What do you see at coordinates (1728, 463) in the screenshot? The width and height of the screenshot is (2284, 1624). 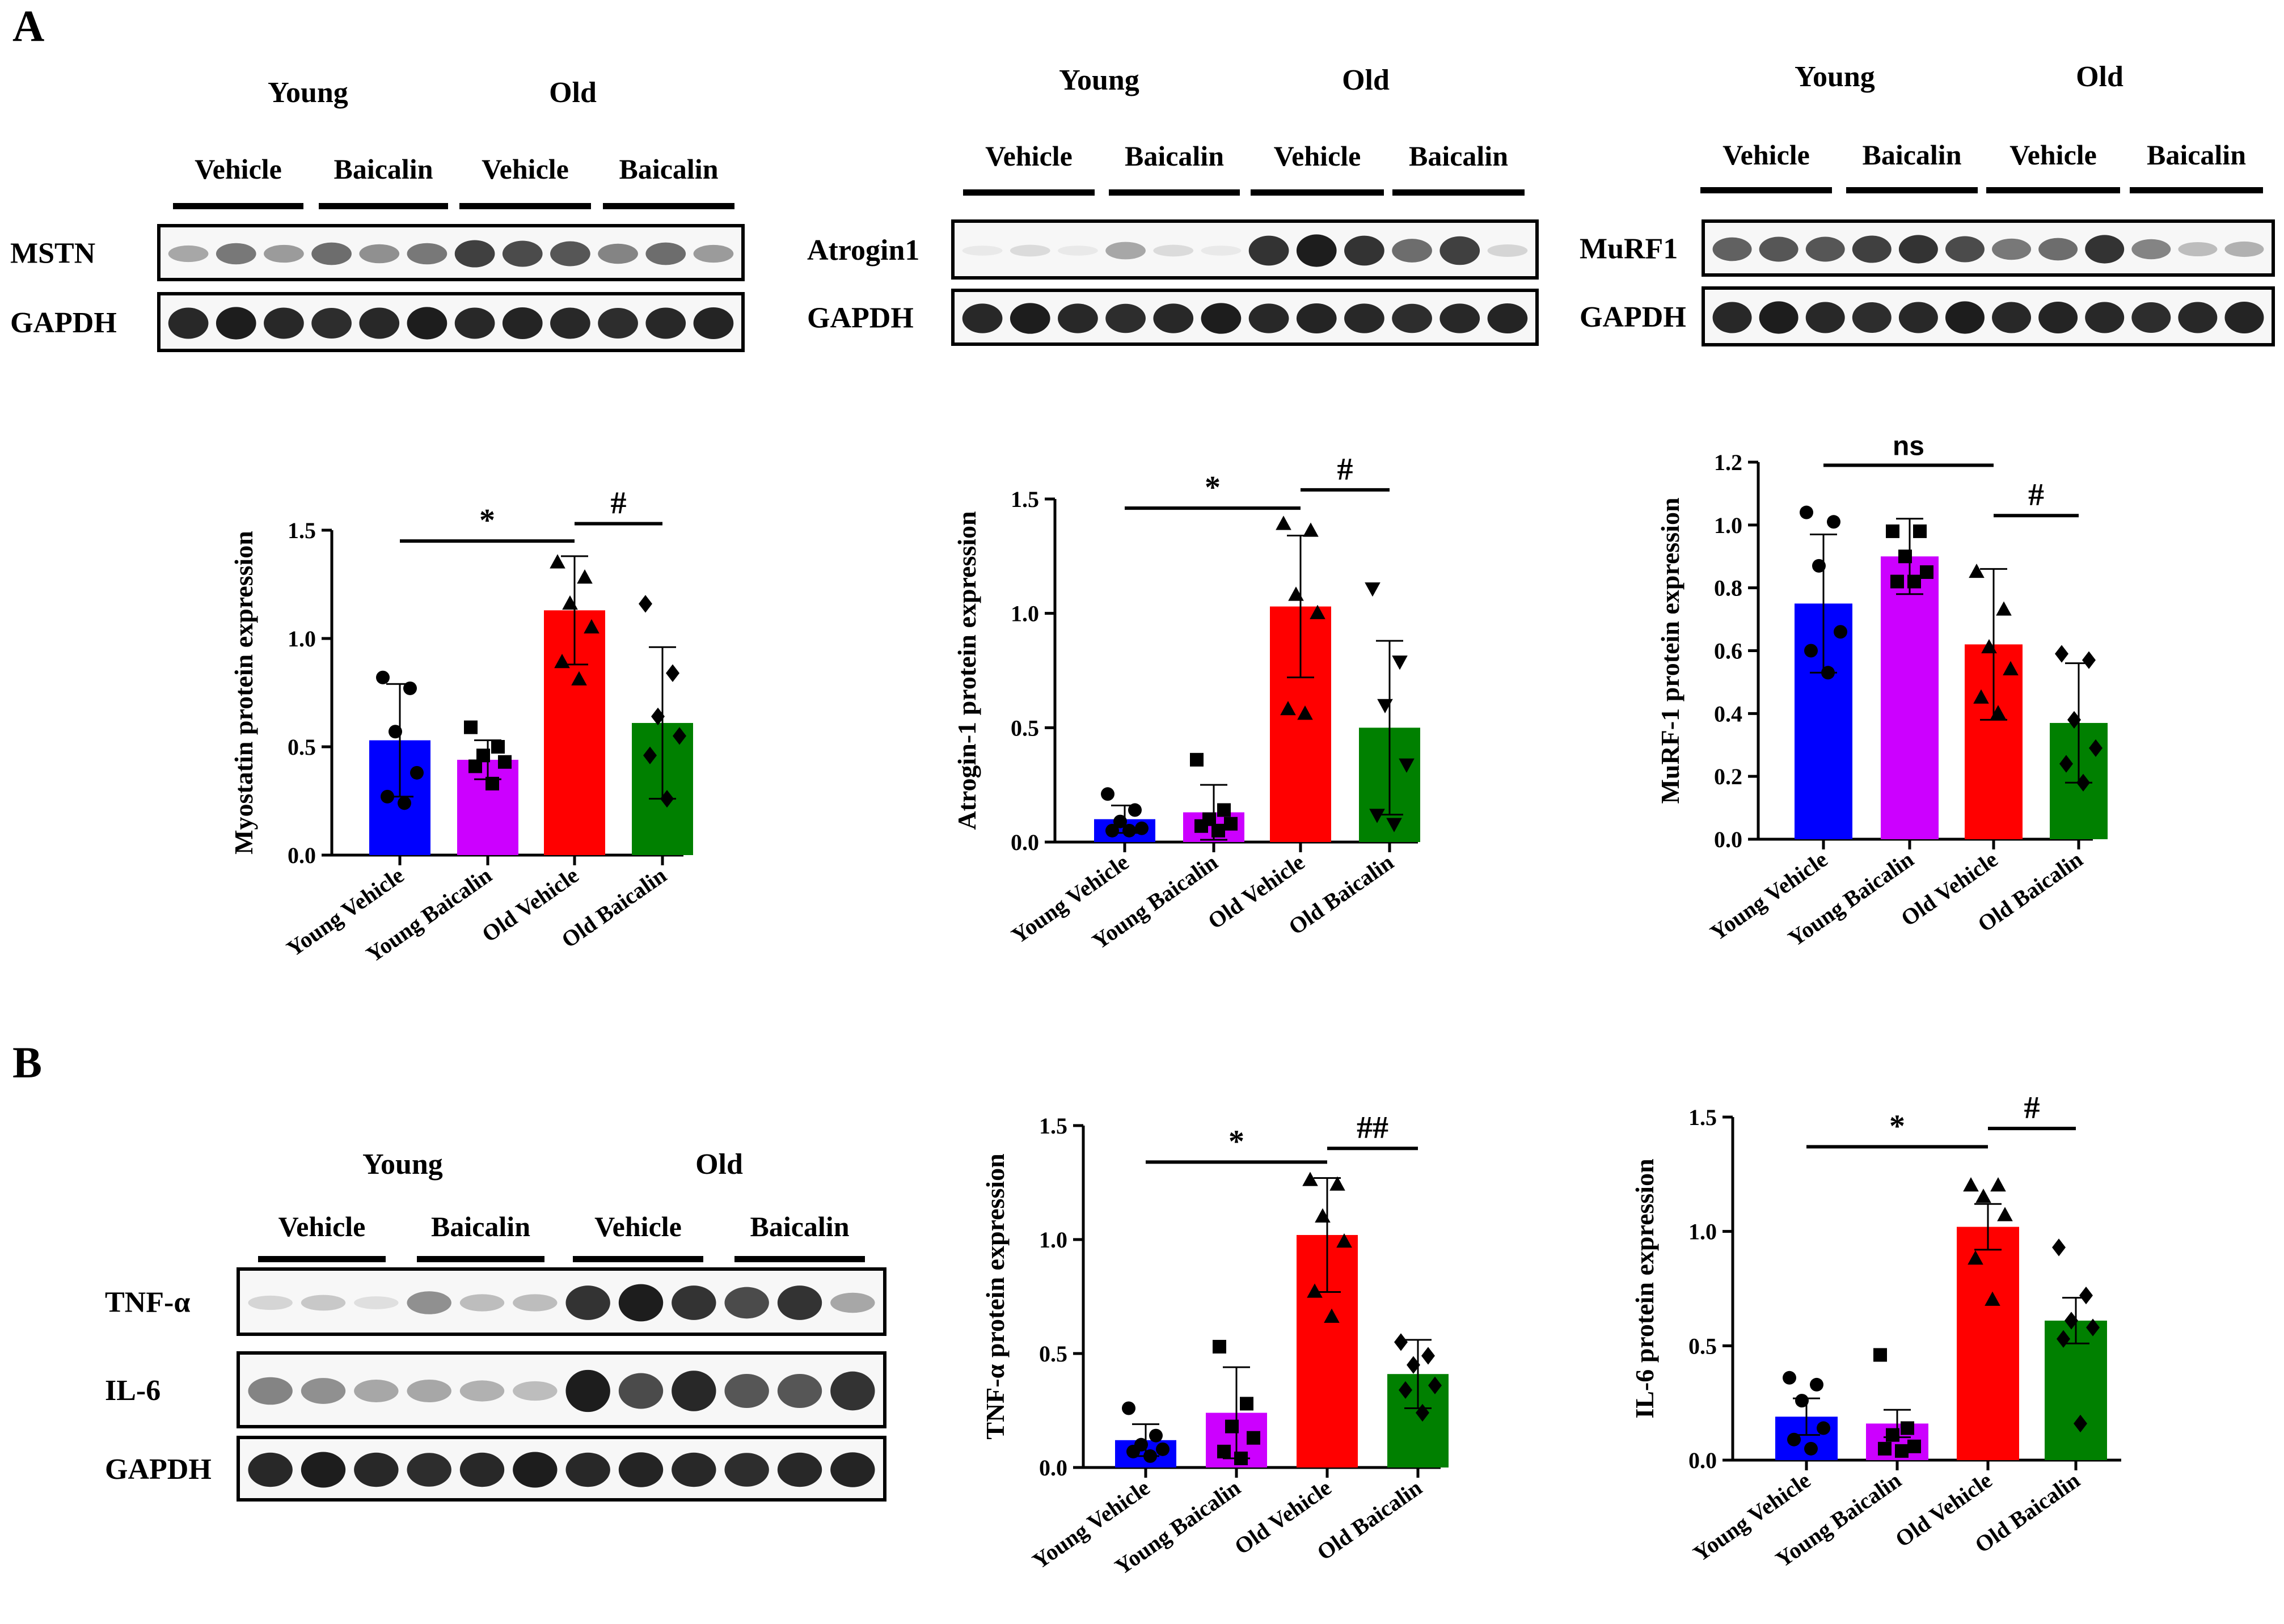 I see `y-tick-label: 1.2` at bounding box center [1728, 463].